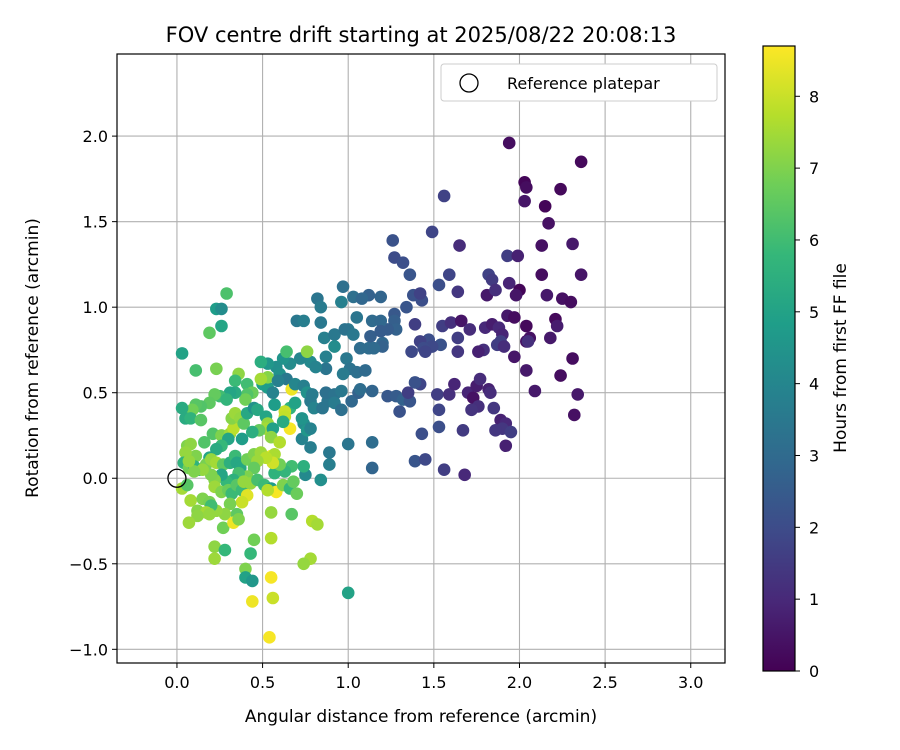  Describe the element at coordinates (779, 358) in the screenshot. I see `colorbar-gradient` at that location.